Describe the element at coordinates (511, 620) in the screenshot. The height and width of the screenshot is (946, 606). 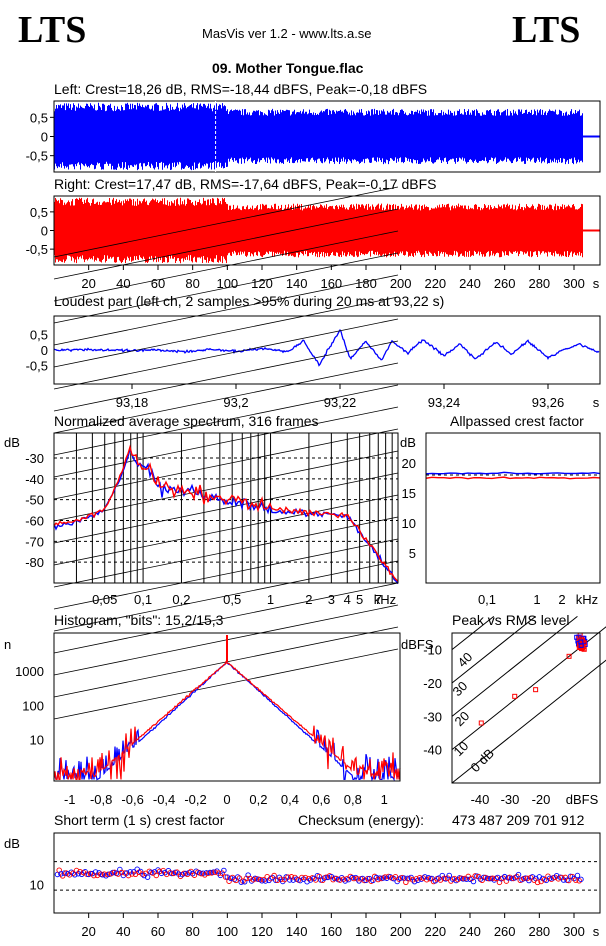
I see `peakrms-title: Peak vs RMS level` at that location.